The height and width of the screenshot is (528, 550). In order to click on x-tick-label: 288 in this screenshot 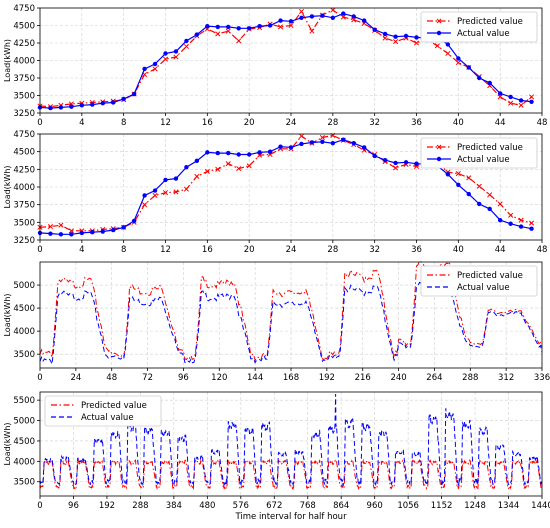, I will do `click(140, 506)`.